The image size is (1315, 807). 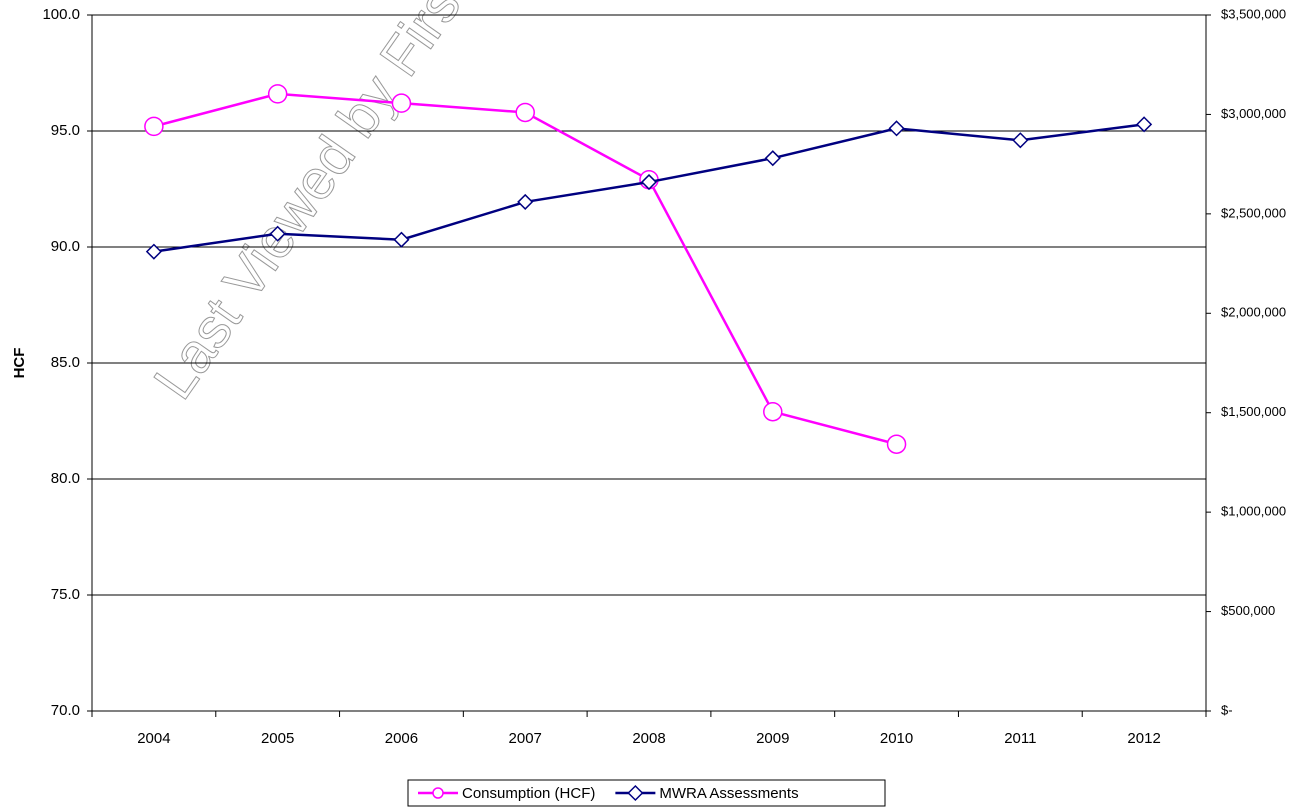 What do you see at coordinates (61, 14) in the screenshot?
I see `y-tick-label: 100.0` at bounding box center [61, 14].